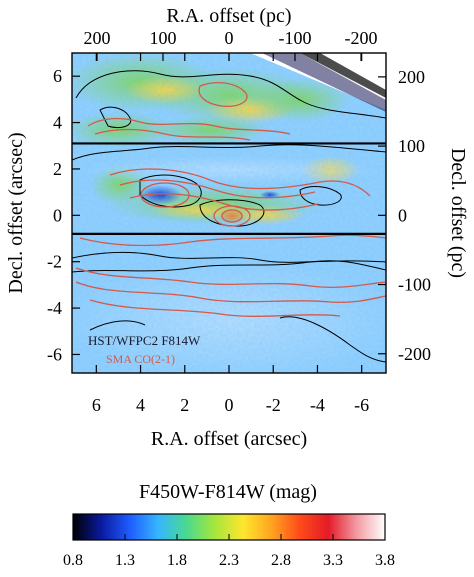 Image resolution: width=474 pixels, height=577 pixels. What do you see at coordinates (140, 405) in the screenshot?
I see `bottom-tick-label: 4` at bounding box center [140, 405].